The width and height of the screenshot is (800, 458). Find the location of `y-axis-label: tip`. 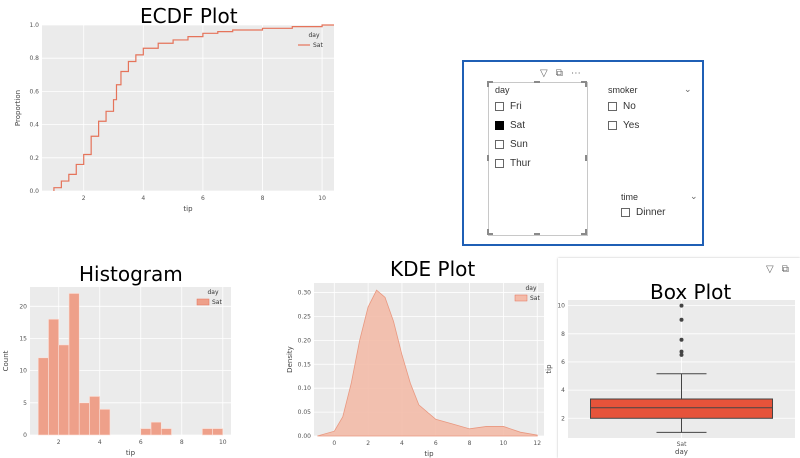

y-axis-label: tip is located at coordinates (549, 369).